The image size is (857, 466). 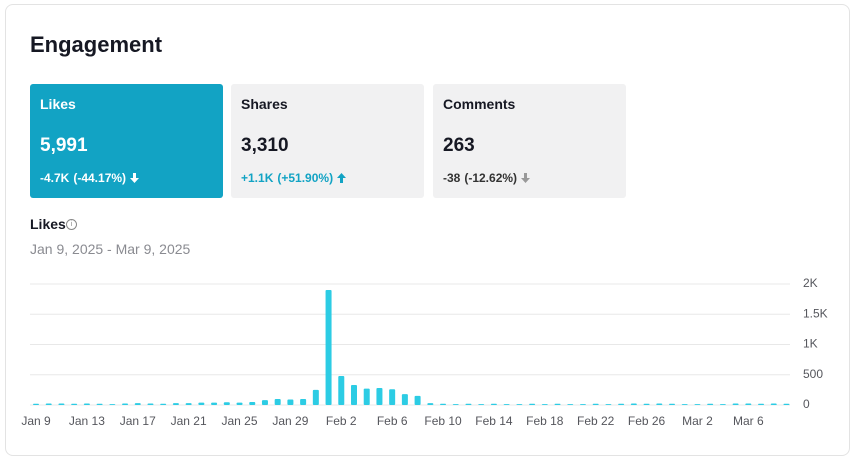 I want to click on change: -38, so click(x=452, y=178).